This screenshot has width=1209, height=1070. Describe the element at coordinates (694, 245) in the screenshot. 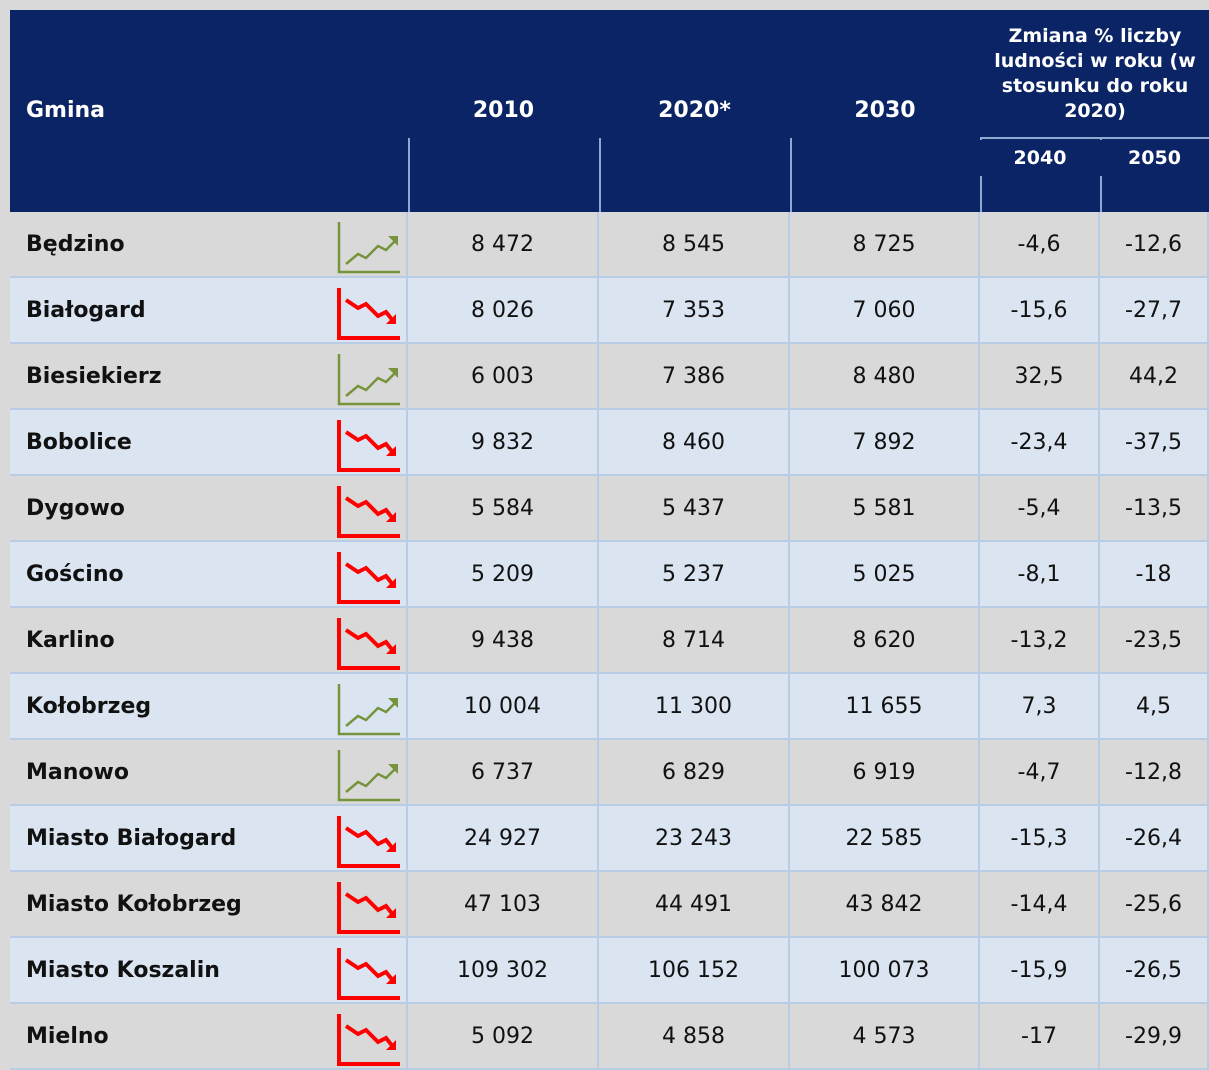

I see `value-cell: 8 545` at that location.